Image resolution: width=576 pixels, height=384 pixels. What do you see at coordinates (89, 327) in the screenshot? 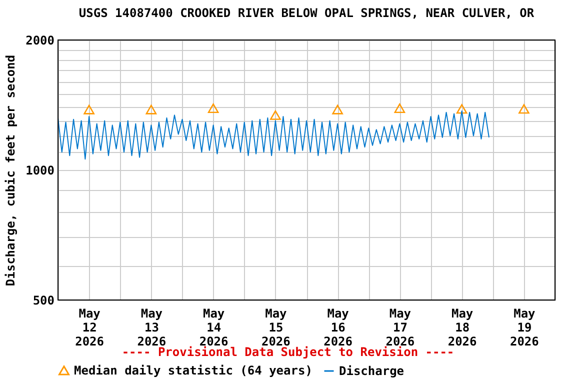
I see `x-tick-label: May 12 2026` at bounding box center [89, 327].